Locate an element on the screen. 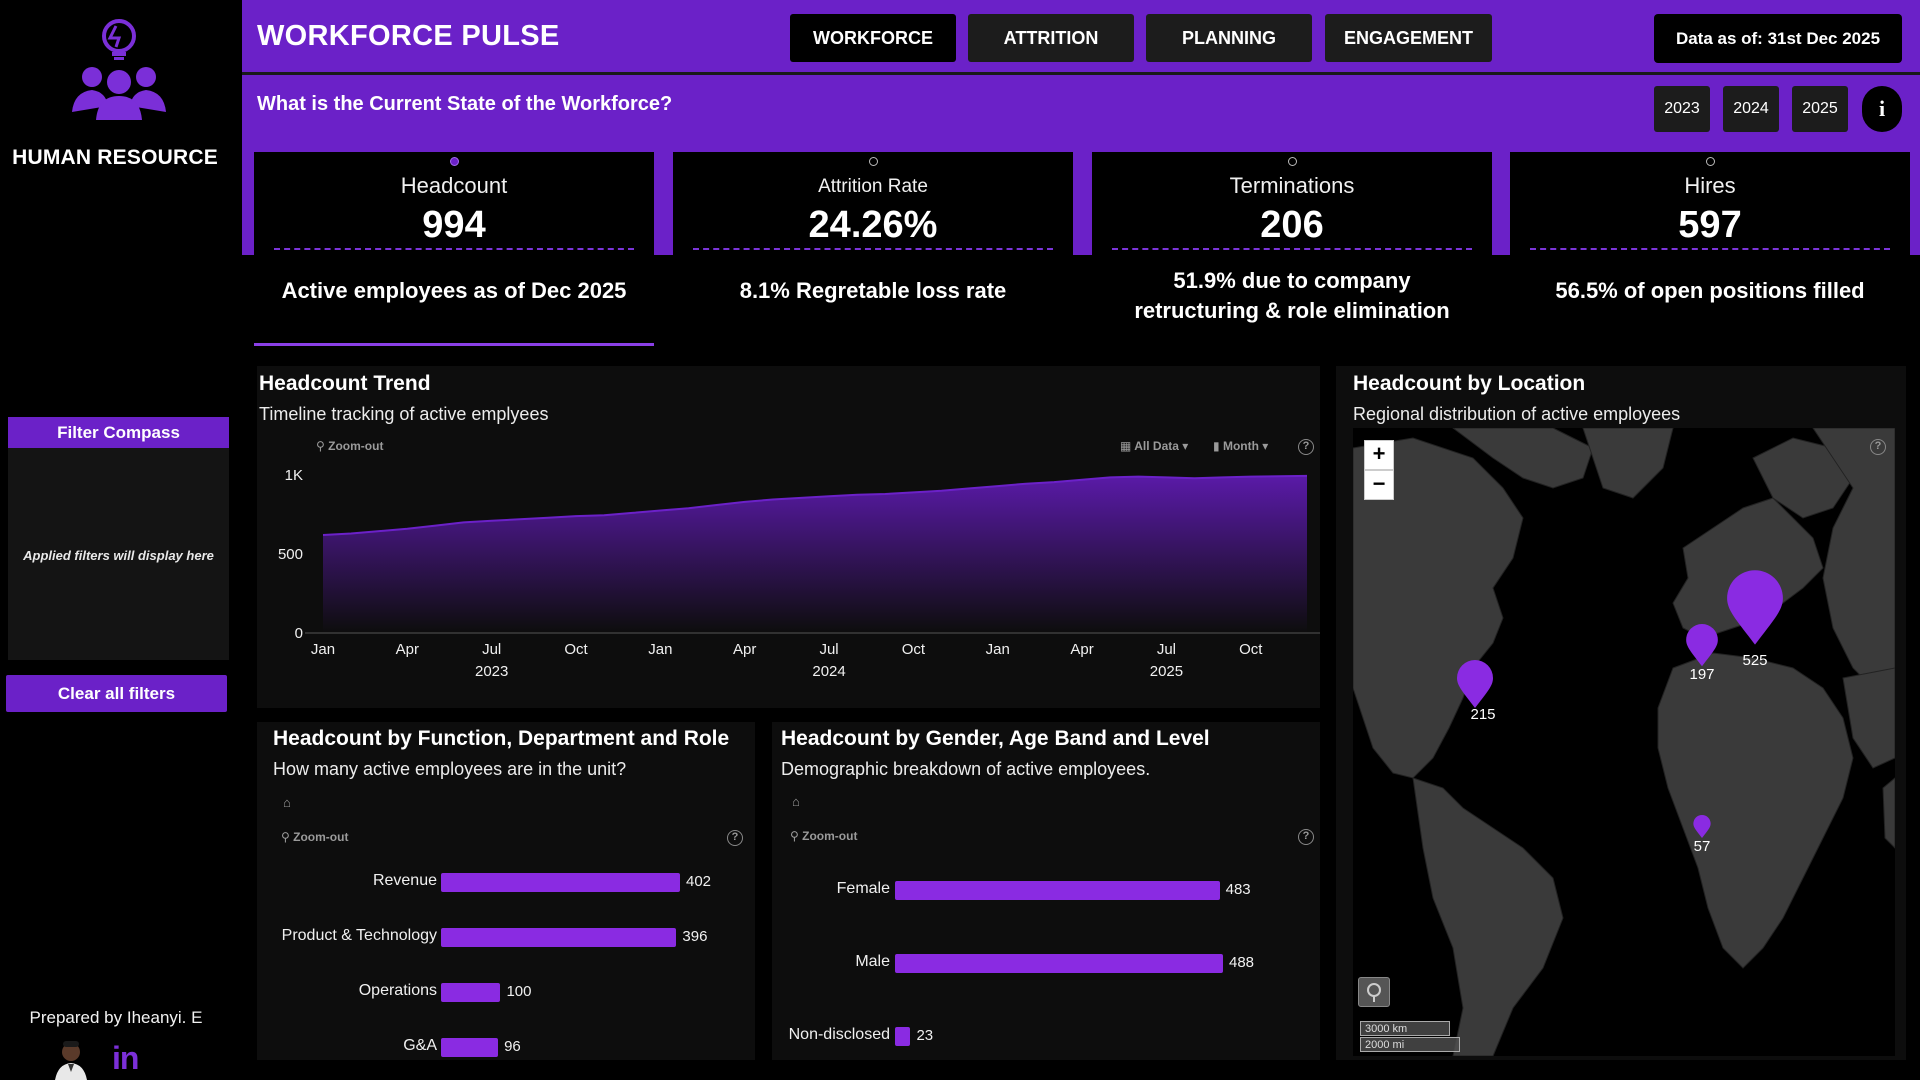 The image size is (1920, 1080). gender-title: Headcount by Gender, Age Band and Level is located at coordinates (995, 738).